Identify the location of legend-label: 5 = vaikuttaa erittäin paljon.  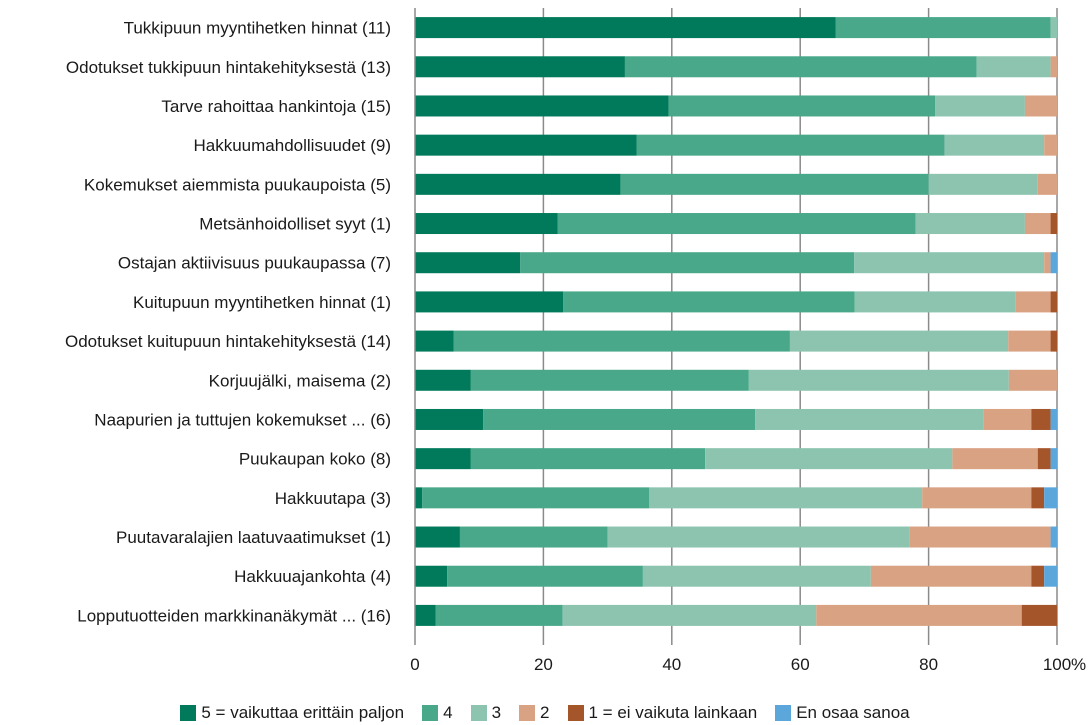
(303, 712).